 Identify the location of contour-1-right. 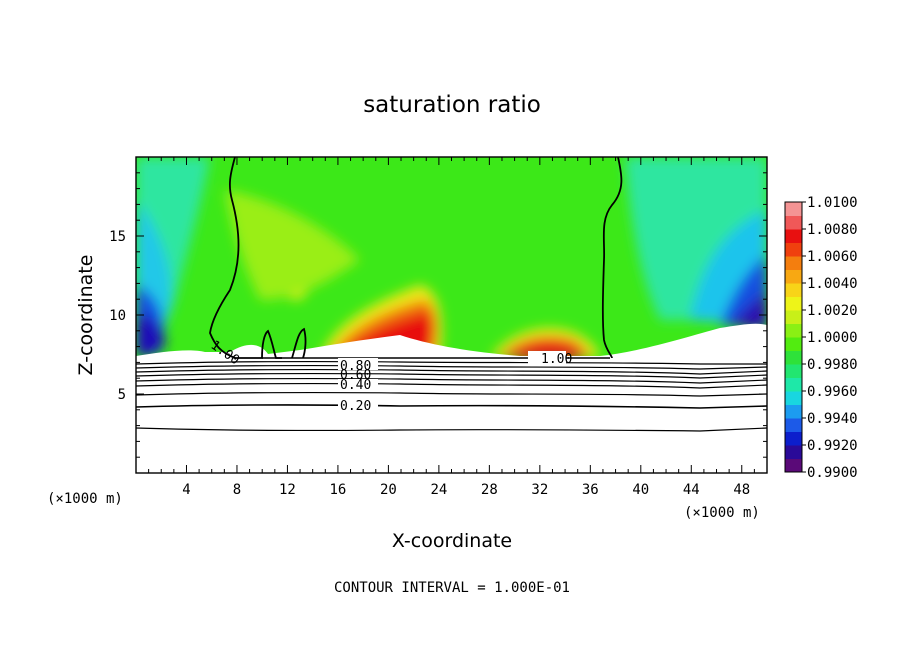
(612, 258).